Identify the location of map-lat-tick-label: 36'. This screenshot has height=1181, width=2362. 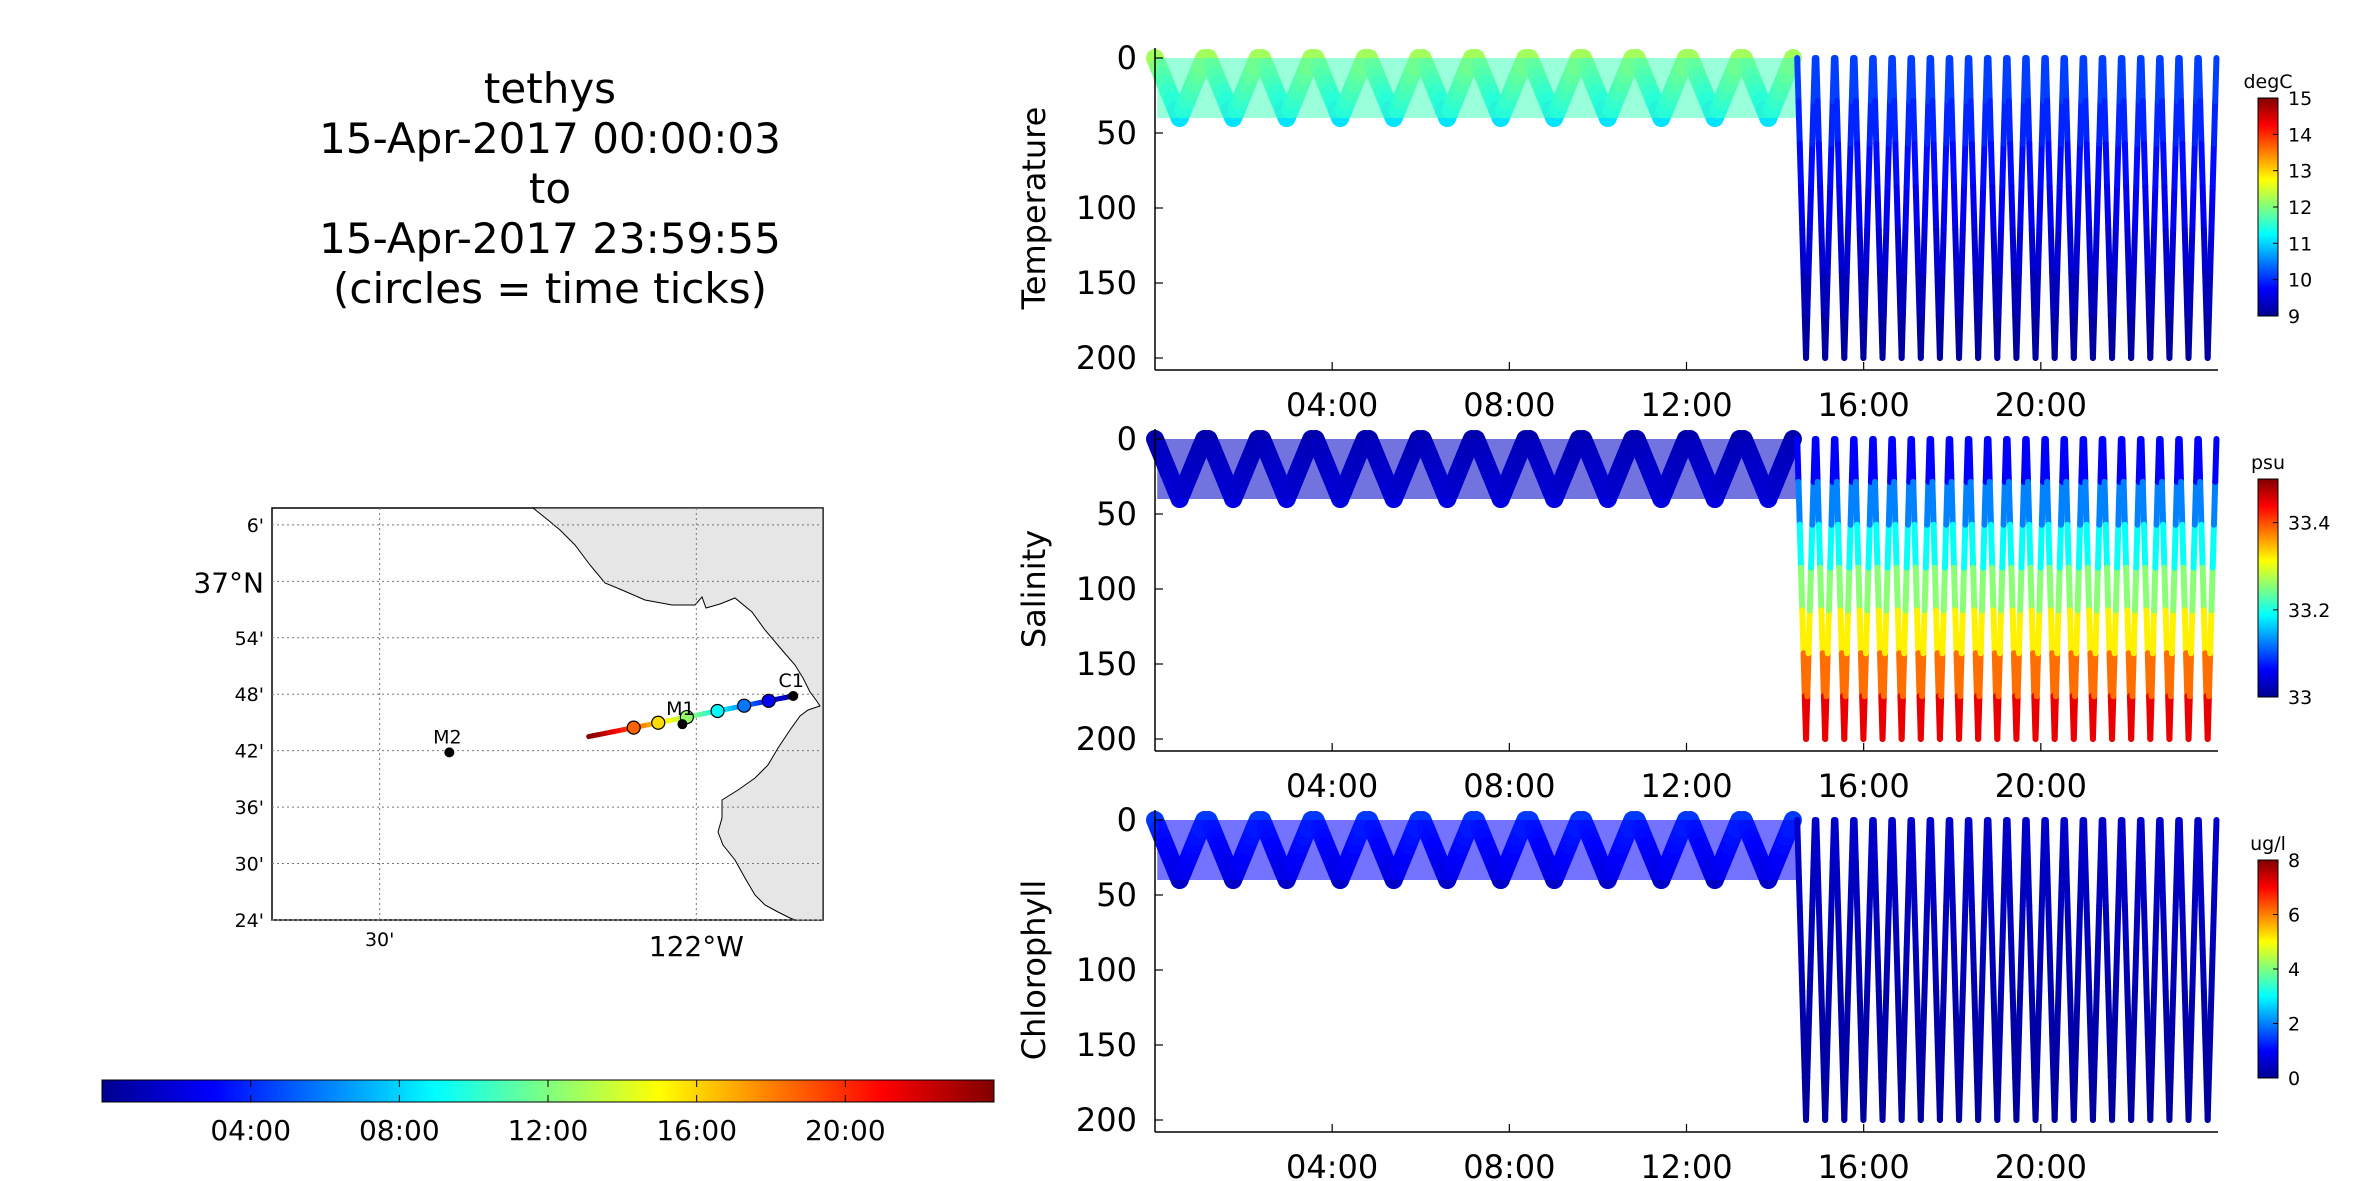
(249, 808).